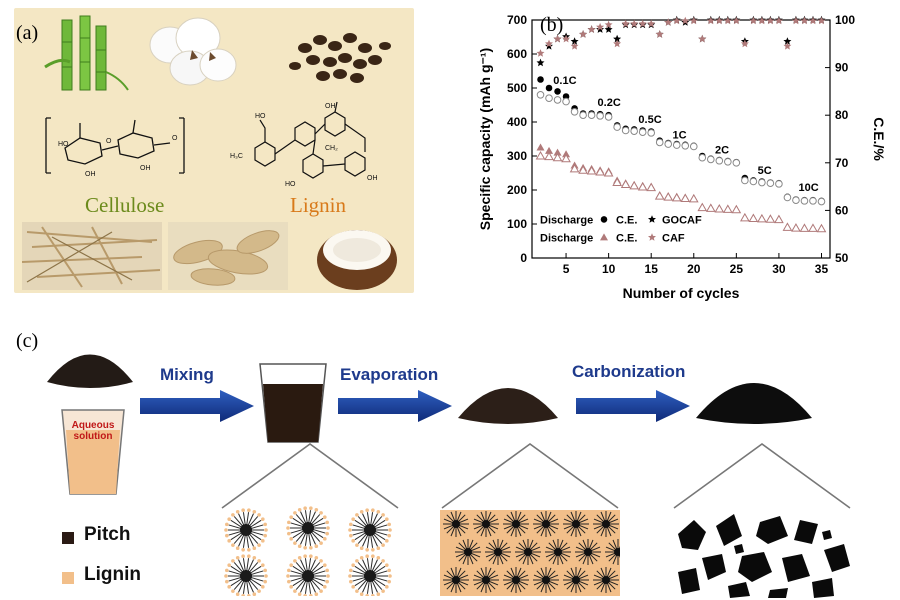 This screenshot has width=900, height=600. I want to click on series-2-point, so click(549, 150).